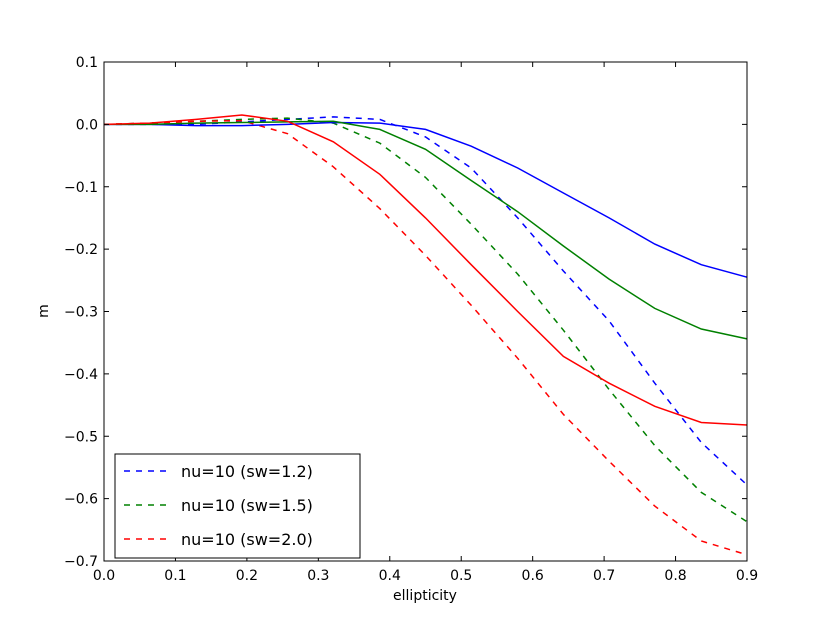 Image resolution: width=830 pixels, height=623 pixels. I want to click on x-tick-label: 0.9, so click(747, 576).